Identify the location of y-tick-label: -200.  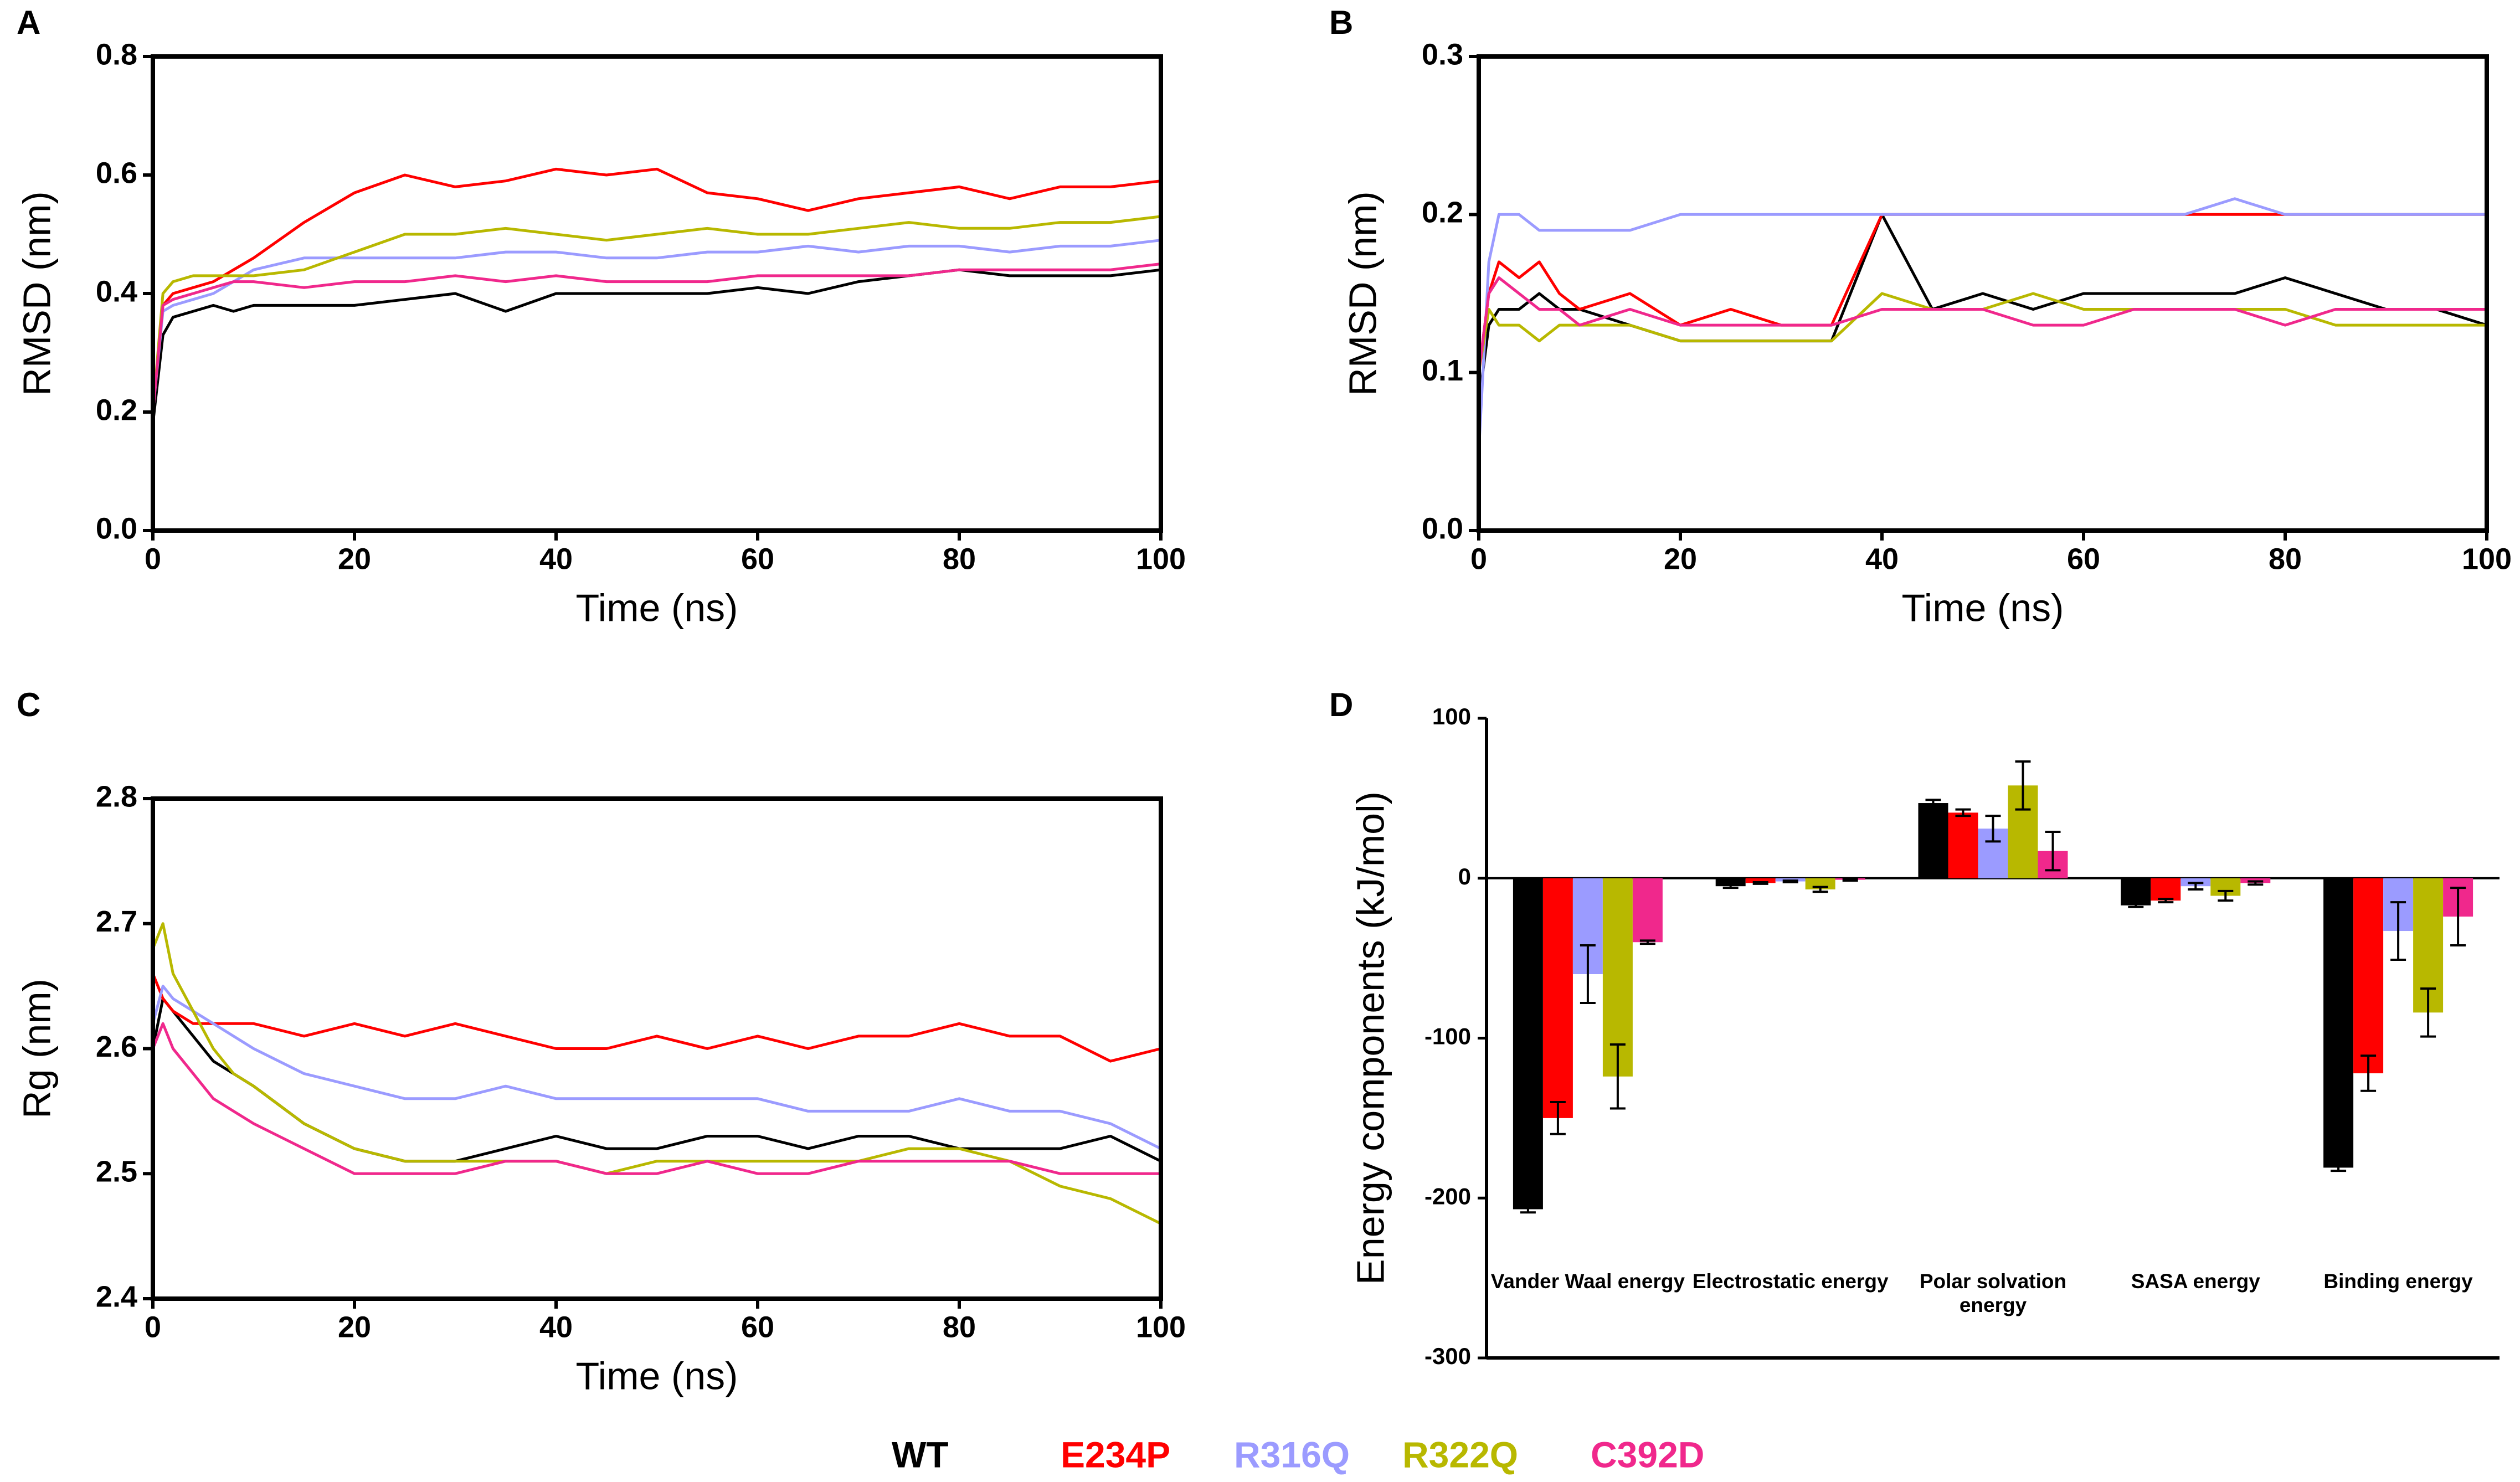
(1447, 1196).